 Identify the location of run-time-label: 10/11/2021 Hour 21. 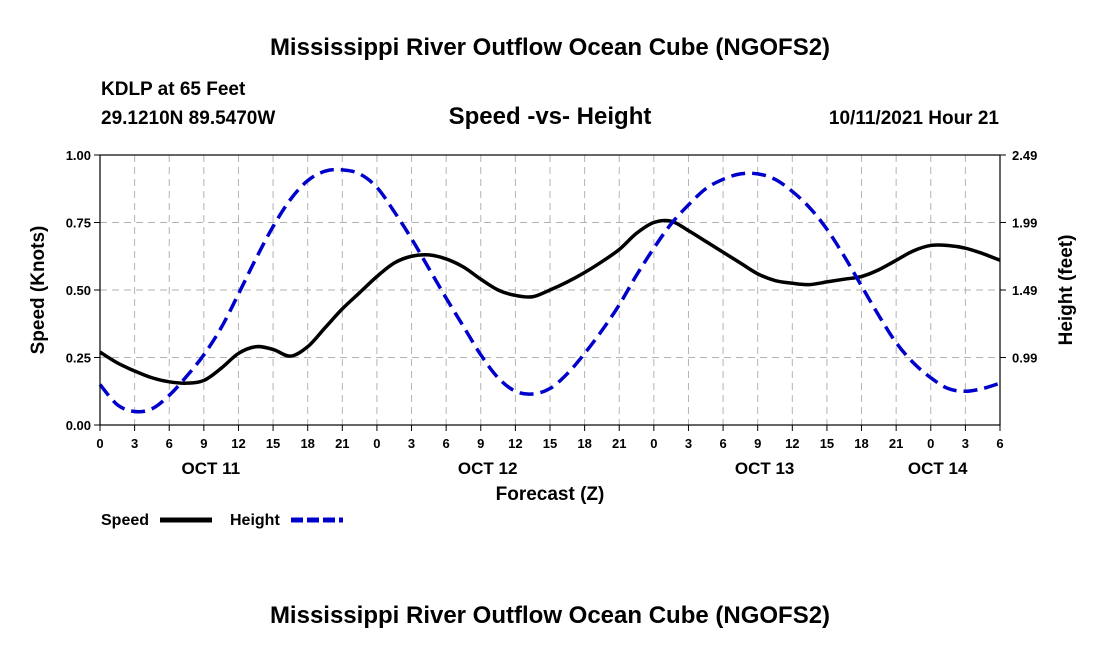
(914, 118).